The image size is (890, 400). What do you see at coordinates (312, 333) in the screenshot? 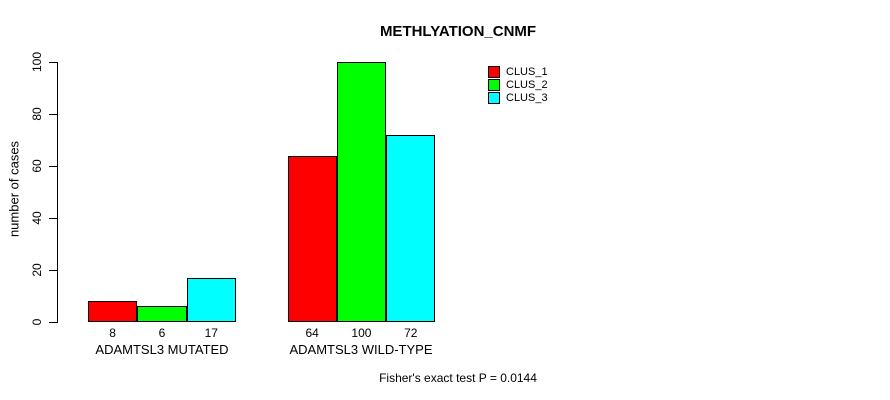
I see `bar-value-label: 64` at bounding box center [312, 333].